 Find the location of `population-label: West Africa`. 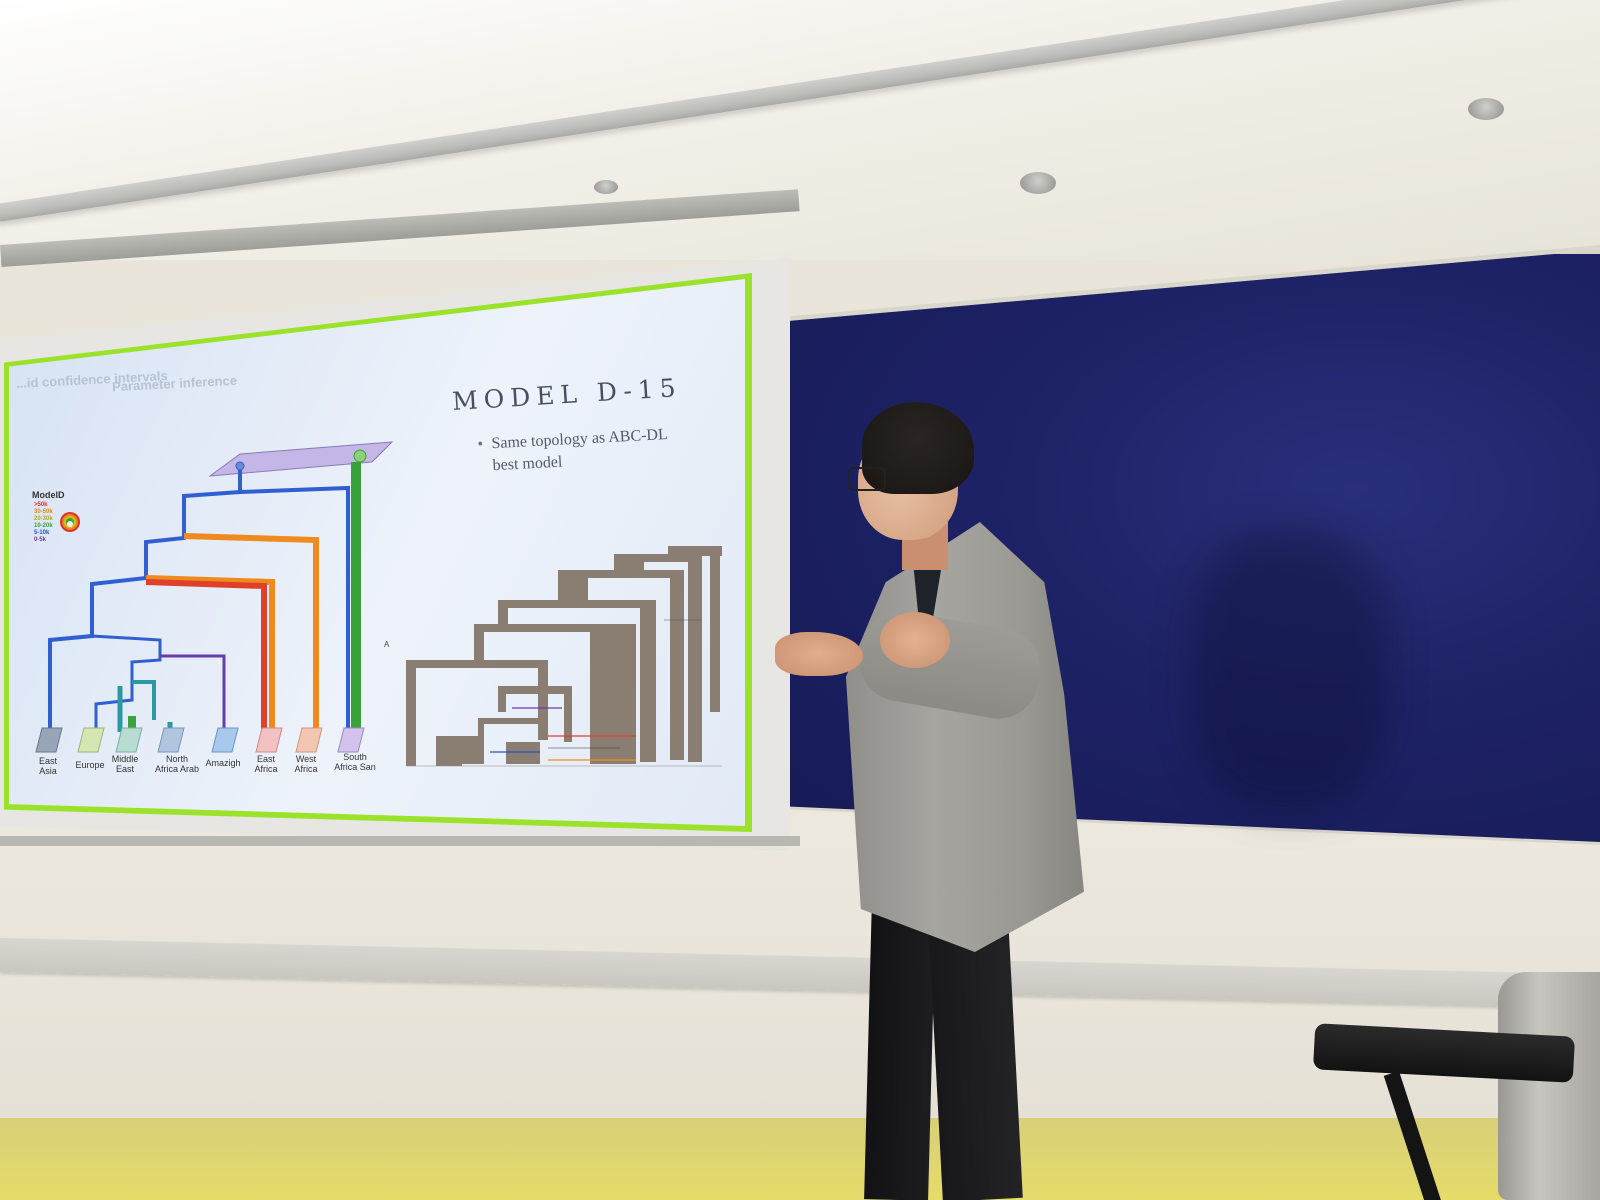

population-label: West Africa is located at coordinates (306, 764).